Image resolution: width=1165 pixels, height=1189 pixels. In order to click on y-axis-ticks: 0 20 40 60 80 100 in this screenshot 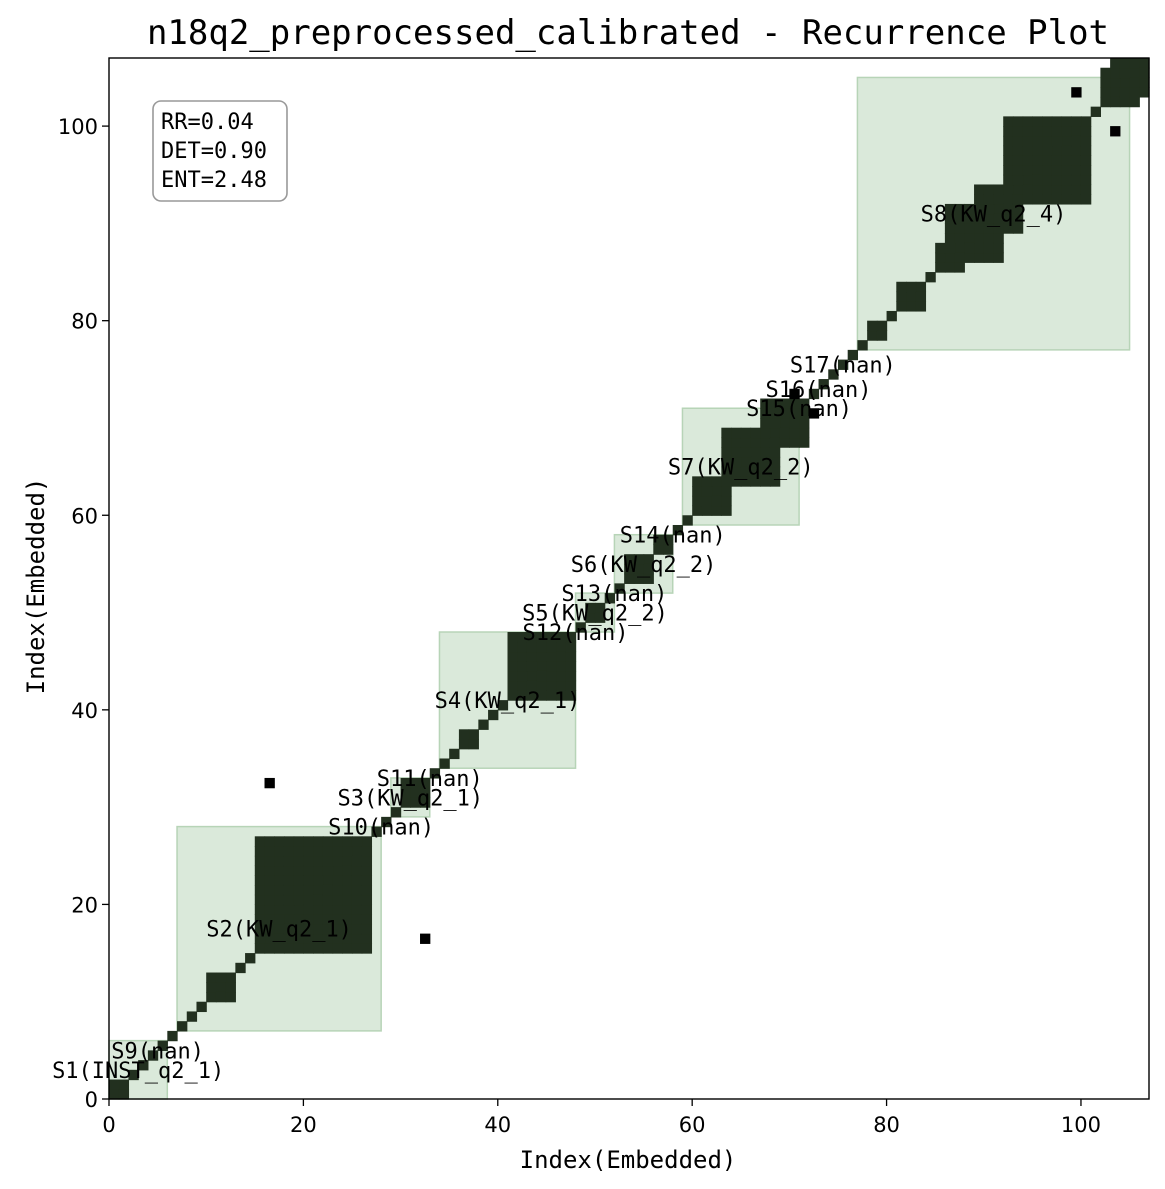, I will do `click(83, 613)`.